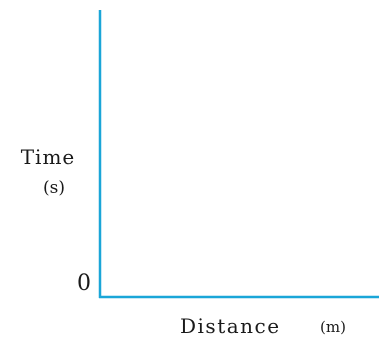  Describe the element at coordinates (48, 157) in the screenshot. I see `y-axis-label: Time` at that location.